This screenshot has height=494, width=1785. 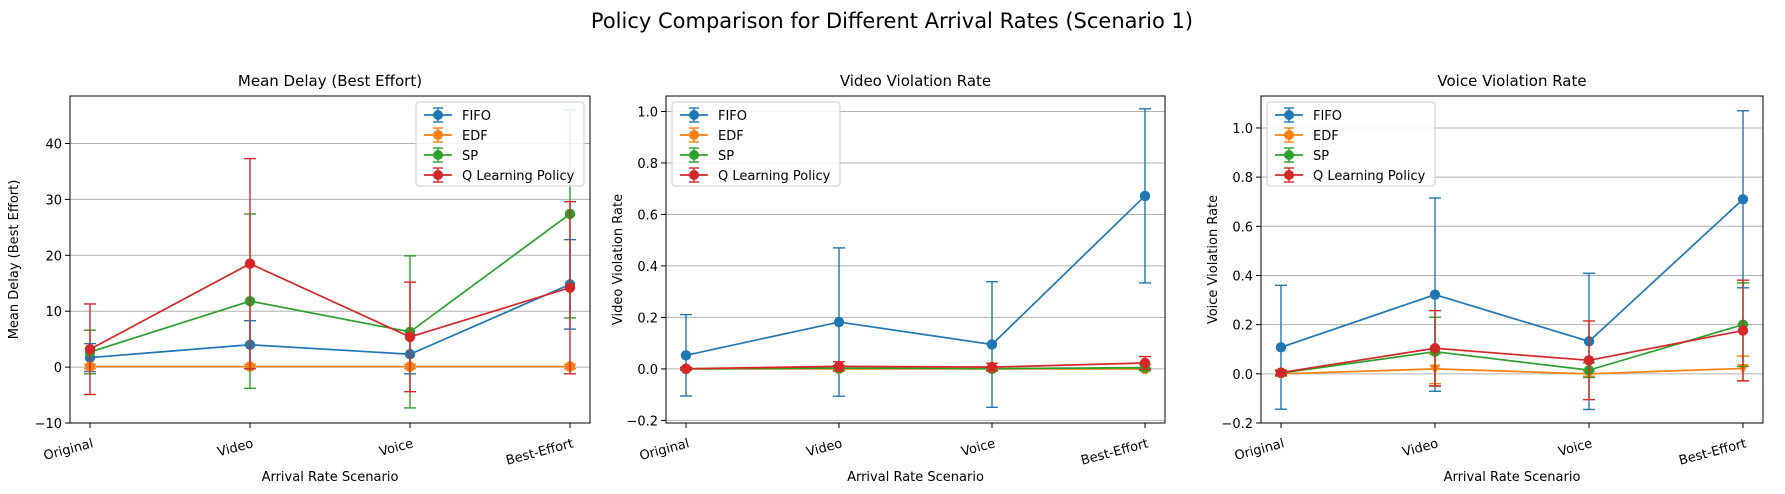 What do you see at coordinates (1213, 259) in the screenshot?
I see `y-axis-label: Voice Violation Rate` at bounding box center [1213, 259].